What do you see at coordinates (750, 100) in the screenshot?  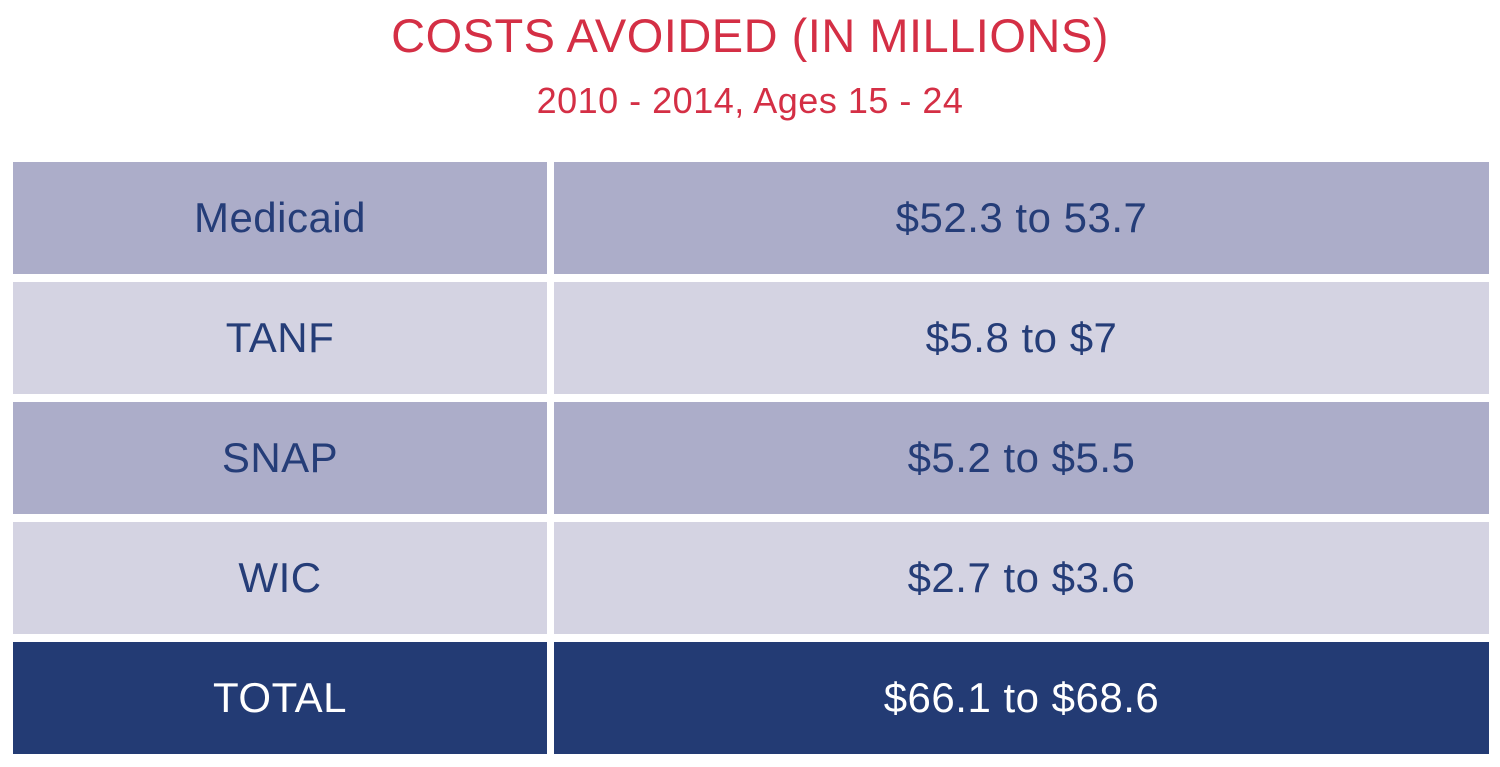 I see `chart-subtitle: 2010 - 2014, Ages 15 - 24` at bounding box center [750, 100].